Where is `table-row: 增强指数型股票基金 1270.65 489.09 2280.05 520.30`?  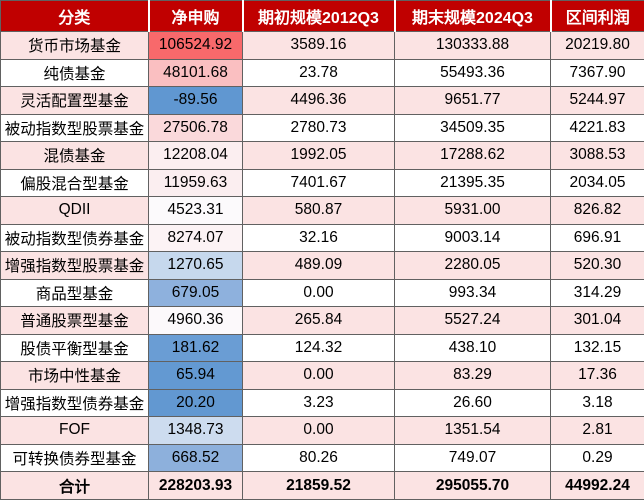 table-row: 增强指数型股票基金 1270.65 489.09 2280.05 520.30 is located at coordinates (322, 265).